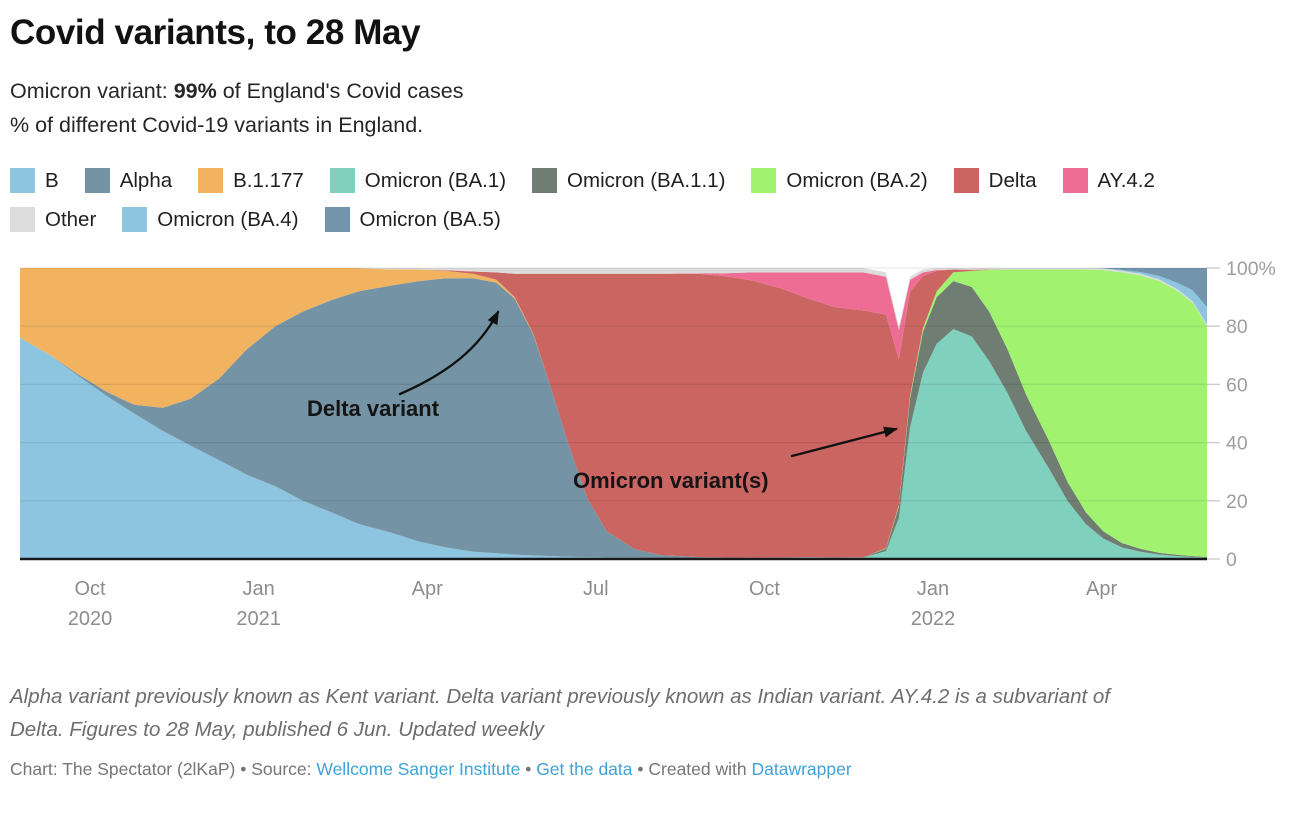 This screenshot has width=1290, height=826. I want to click on legend-item: B, so click(34, 180).